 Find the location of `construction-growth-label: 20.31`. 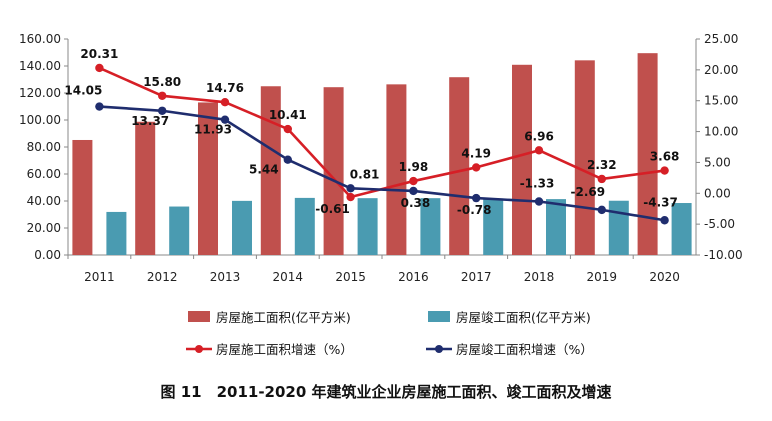

construction-growth-label: 20.31 is located at coordinates (99, 54).